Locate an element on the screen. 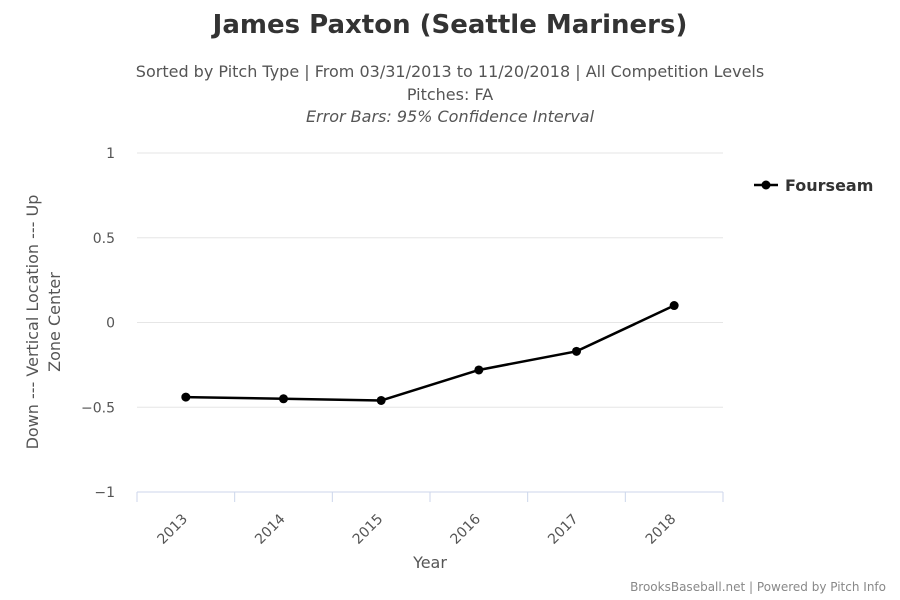 This screenshot has width=900, height=600. x-tick-label: 2013 is located at coordinates (172, 529).